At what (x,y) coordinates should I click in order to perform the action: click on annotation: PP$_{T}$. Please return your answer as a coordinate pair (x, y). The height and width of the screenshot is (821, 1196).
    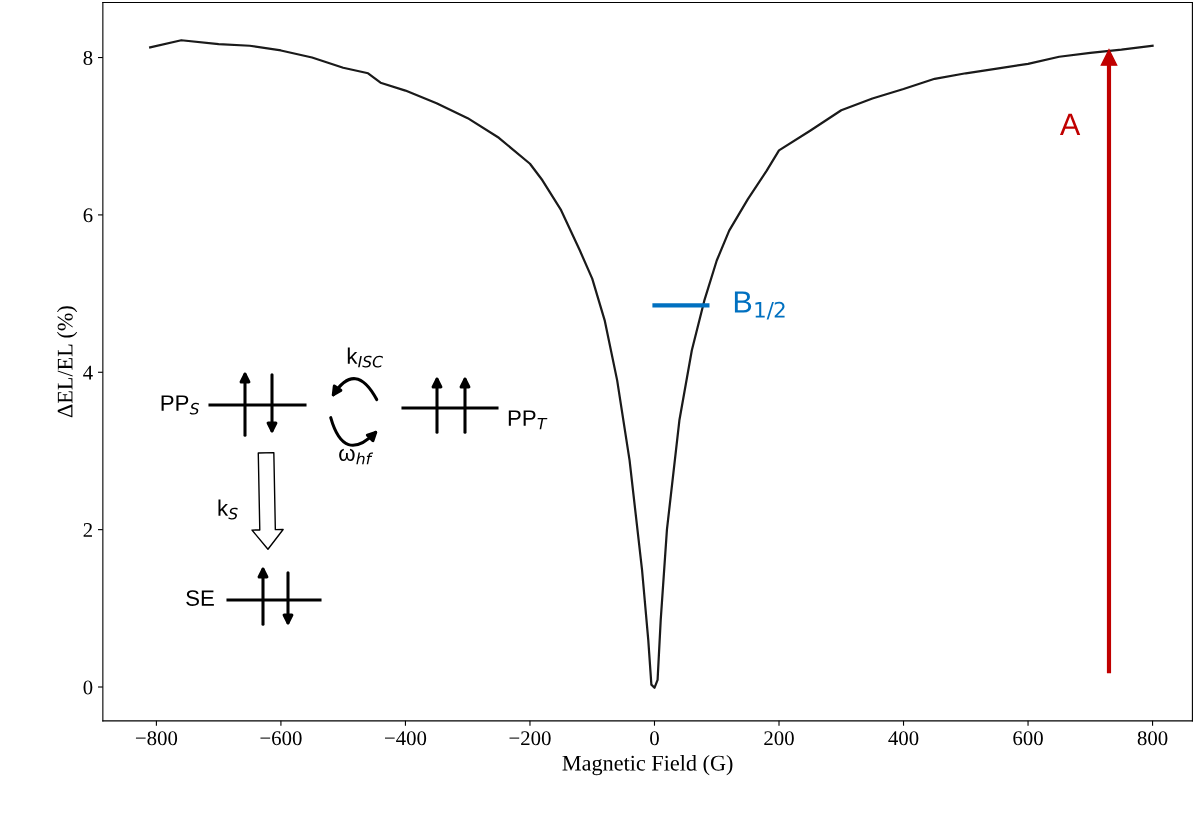
    Looking at the image, I should click on (528, 420).